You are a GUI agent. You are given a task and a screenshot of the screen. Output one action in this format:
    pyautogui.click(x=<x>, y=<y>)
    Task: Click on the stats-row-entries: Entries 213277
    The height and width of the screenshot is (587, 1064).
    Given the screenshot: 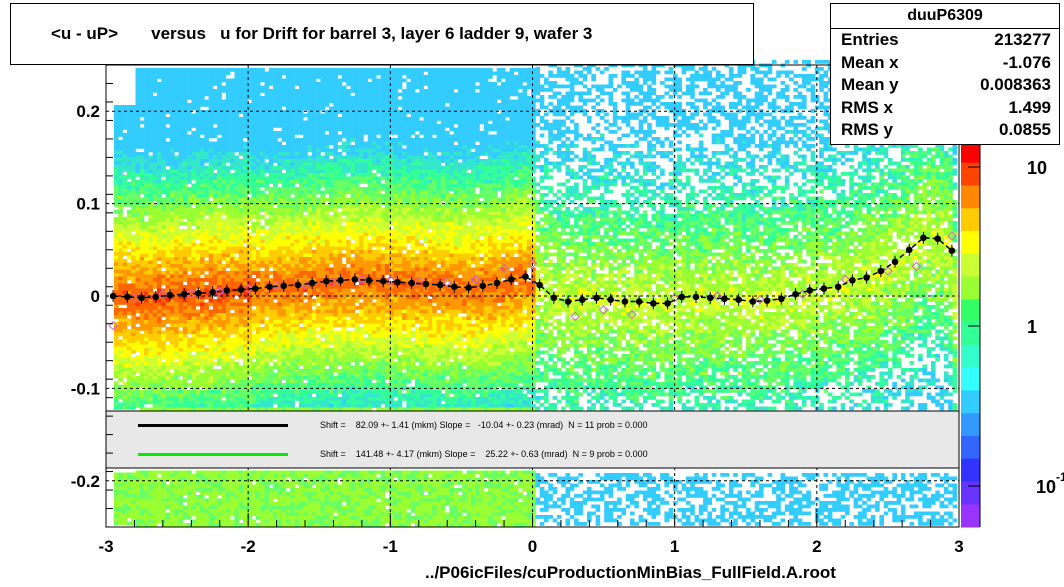 What is the action you would take?
    pyautogui.click(x=945, y=40)
    